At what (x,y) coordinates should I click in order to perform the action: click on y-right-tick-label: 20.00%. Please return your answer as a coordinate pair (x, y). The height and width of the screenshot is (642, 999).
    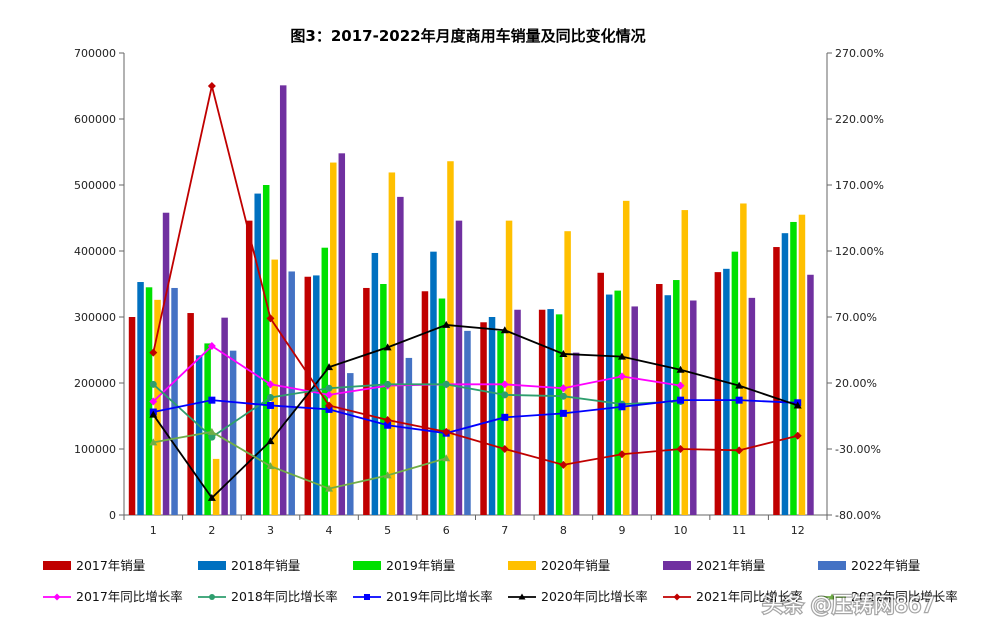
    Looking at the image, I should click on (856, 383).